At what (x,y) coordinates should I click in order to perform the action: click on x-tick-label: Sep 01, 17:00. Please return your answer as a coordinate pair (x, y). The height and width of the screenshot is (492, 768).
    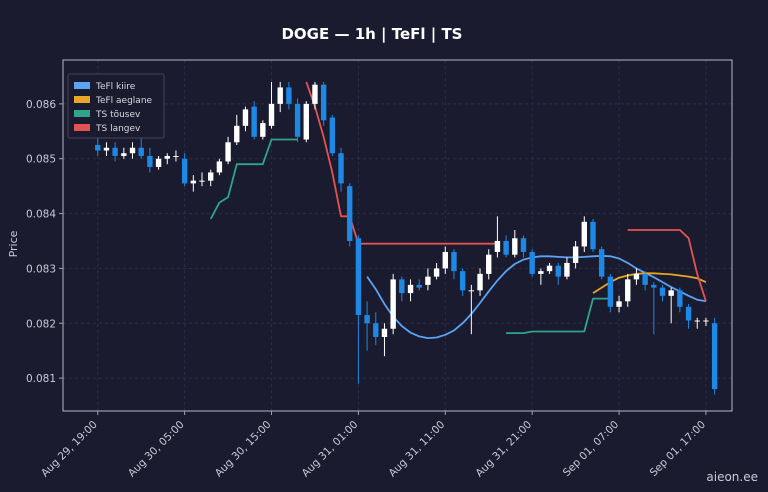
    Looking at the image, I should click on (678, 449).